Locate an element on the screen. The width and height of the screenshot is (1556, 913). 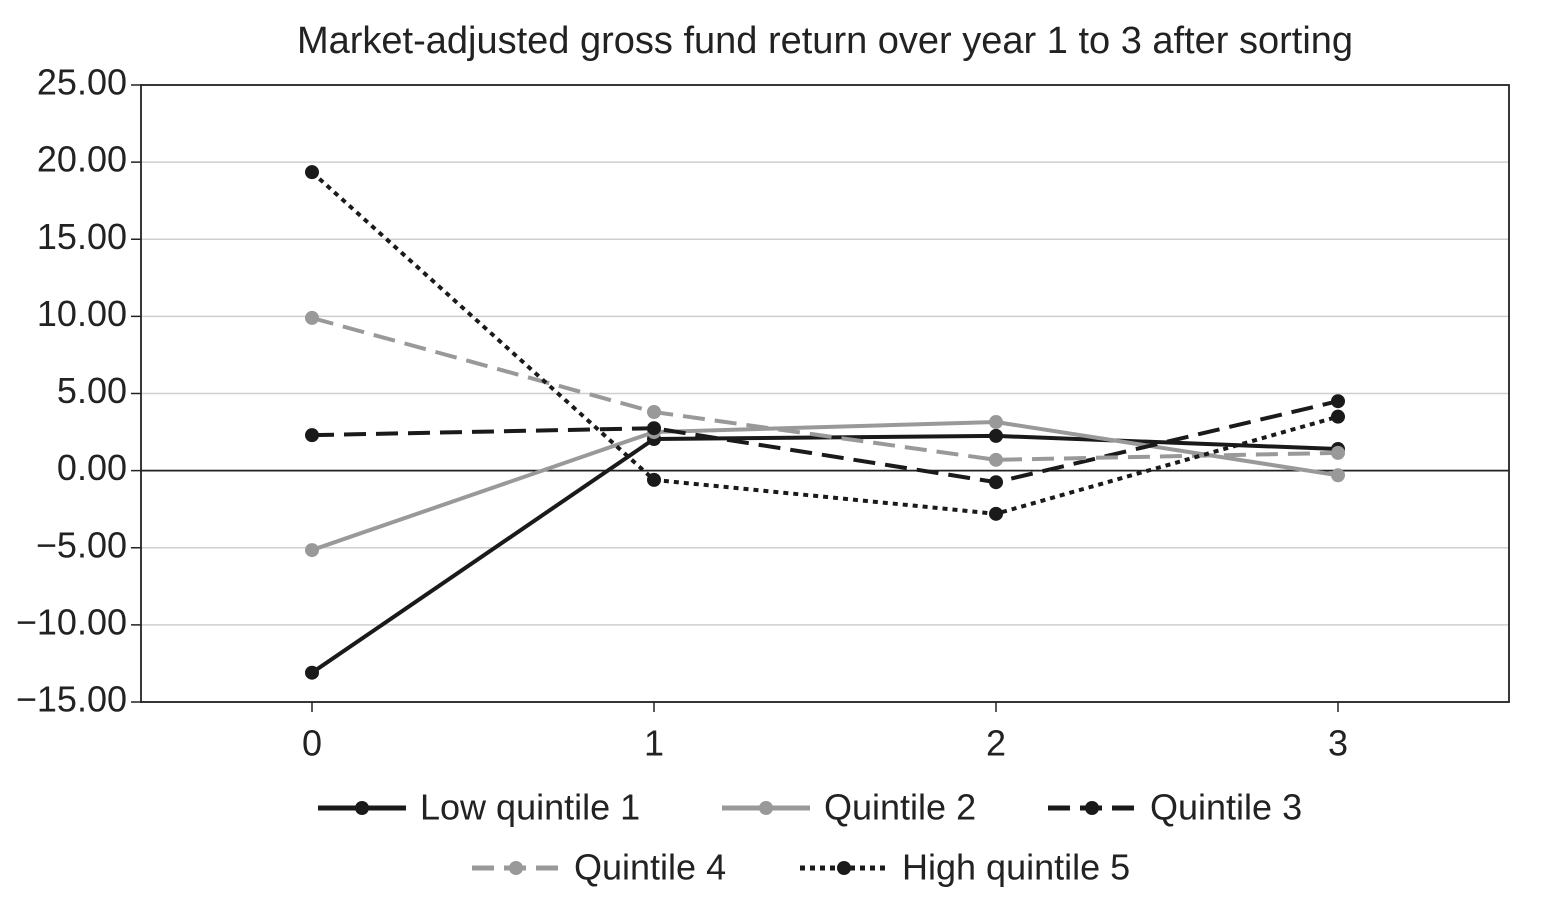
legend-label: Quintile 2 is located at coordinates (900, 807).